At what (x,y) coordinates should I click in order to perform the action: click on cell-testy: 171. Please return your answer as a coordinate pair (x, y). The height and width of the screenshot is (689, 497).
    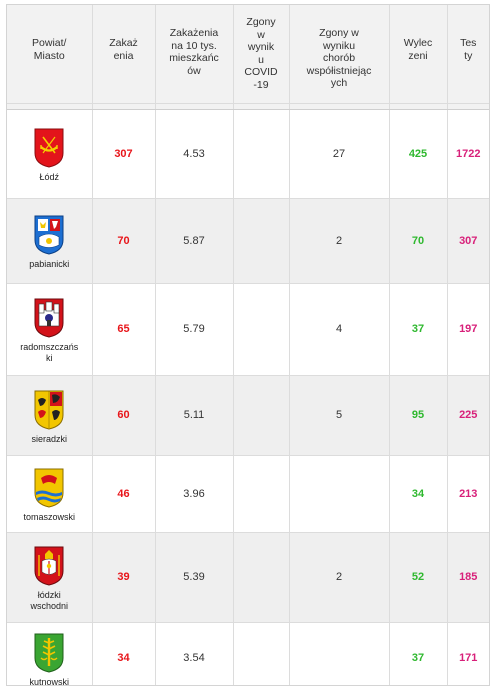
    Looking at the image, I should click on (468, 653).